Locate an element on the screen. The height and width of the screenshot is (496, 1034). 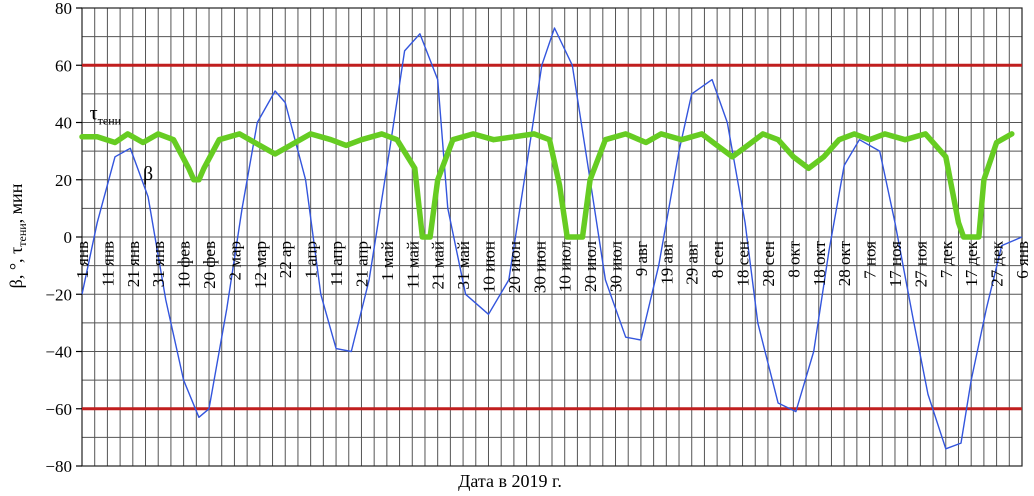
x-tick-label: 20 июн is located at coordinates (514, 267).